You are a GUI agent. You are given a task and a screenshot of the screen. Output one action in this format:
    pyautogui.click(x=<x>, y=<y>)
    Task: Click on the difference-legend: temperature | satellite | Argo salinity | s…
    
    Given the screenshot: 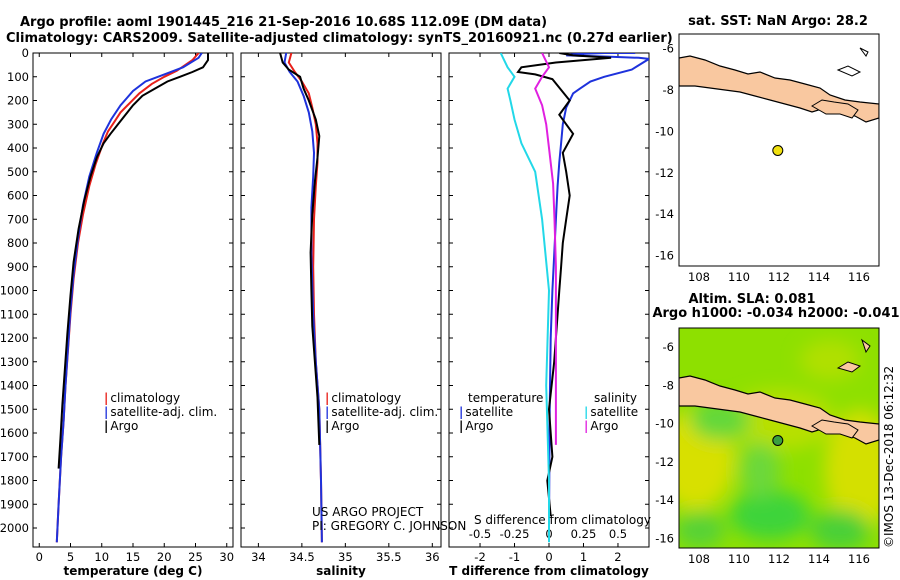 What is the action you would take?
    pyautogui.click(x=548, y=412)
    